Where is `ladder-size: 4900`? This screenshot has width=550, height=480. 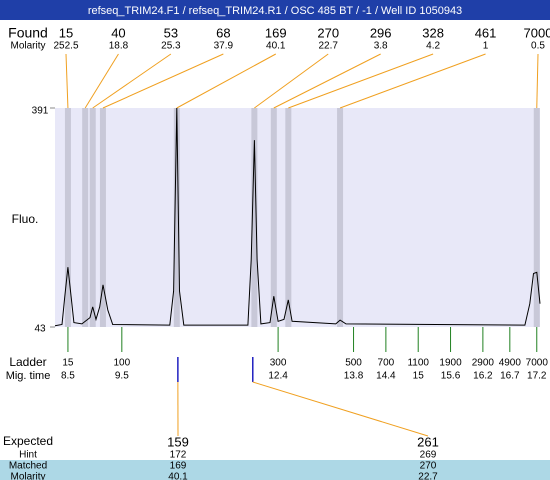 ladder-size: 4900 is located at coordinates (510, 363).